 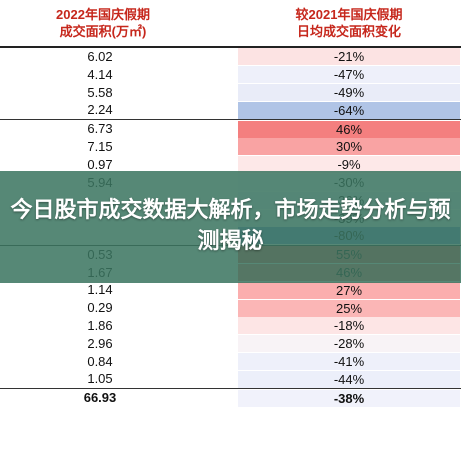 What do you see at coordinates (100, 56) in the screenshot?
I see `area-cell: 6.02` at bounding box center [100, 56].